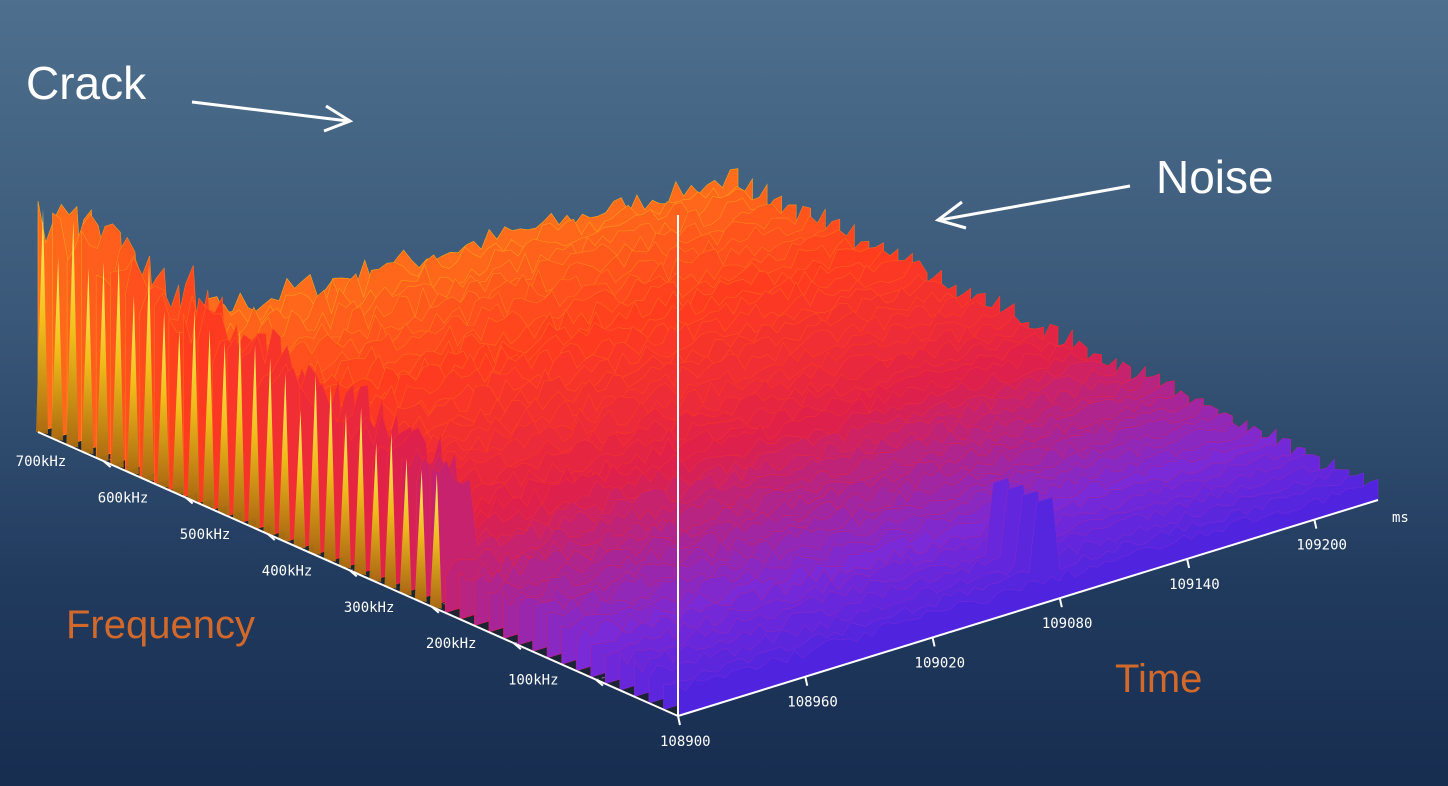 This screenshot has width=1448, height=786. What do you see at coordinates (1067, 624) in the screenshot?
I see `time-tick-label: 109080` at bounding box center [1067, 624].